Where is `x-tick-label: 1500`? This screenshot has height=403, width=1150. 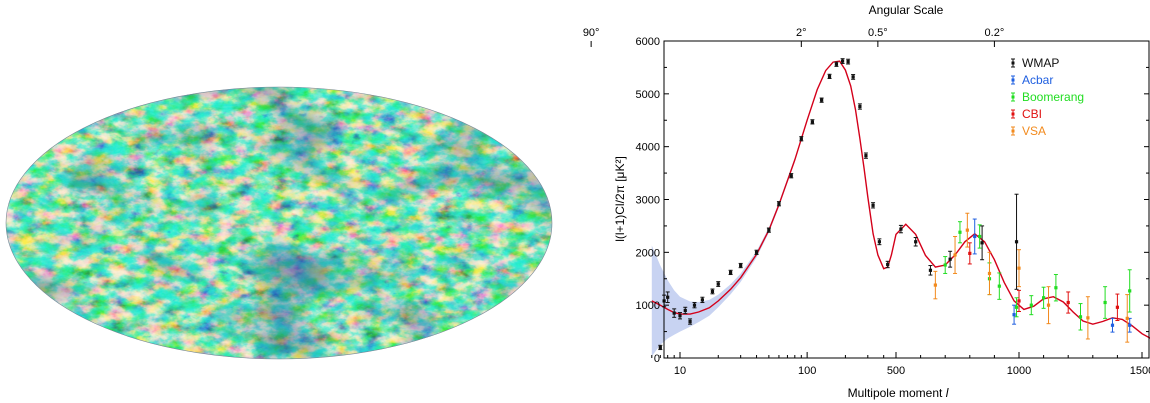
x-tick-label: 1500 is located at coordinates (1140, 371).